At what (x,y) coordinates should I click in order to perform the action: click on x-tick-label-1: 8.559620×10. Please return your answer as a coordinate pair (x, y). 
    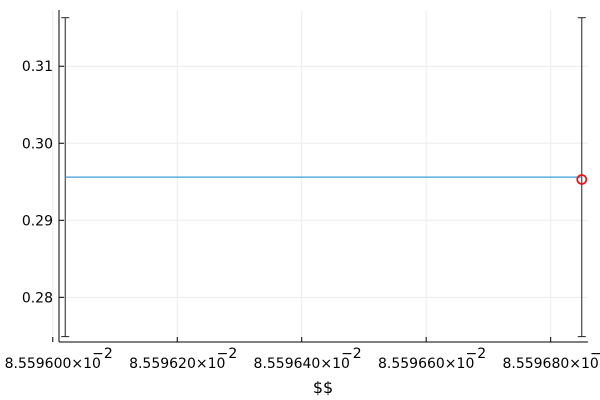
    Looking at the image, I should click on (177, 364).